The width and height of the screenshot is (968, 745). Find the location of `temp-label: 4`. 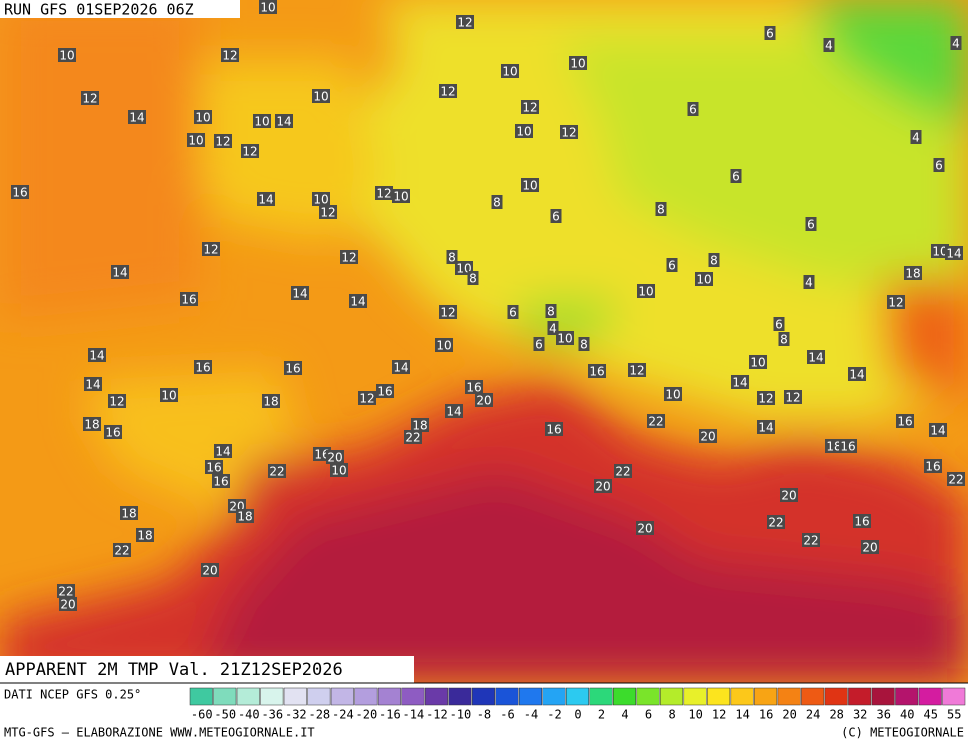

temp-label: 4 is located at coordinates (956, 44).